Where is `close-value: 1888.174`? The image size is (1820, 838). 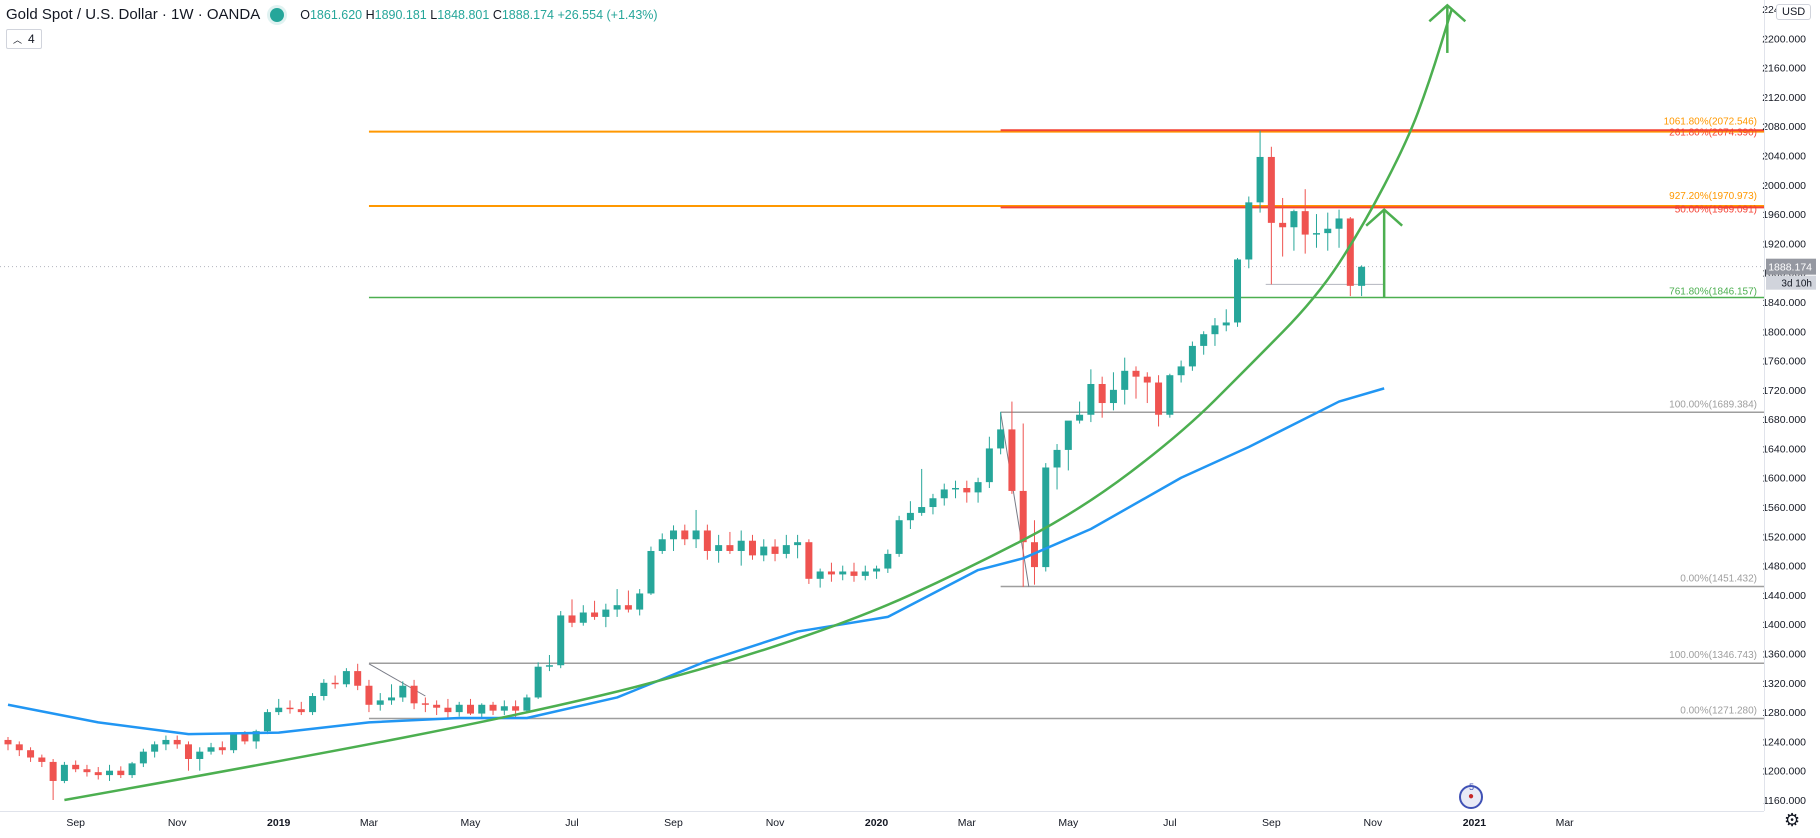 close-value: 1888.174 is located at coordinates (527, 14).